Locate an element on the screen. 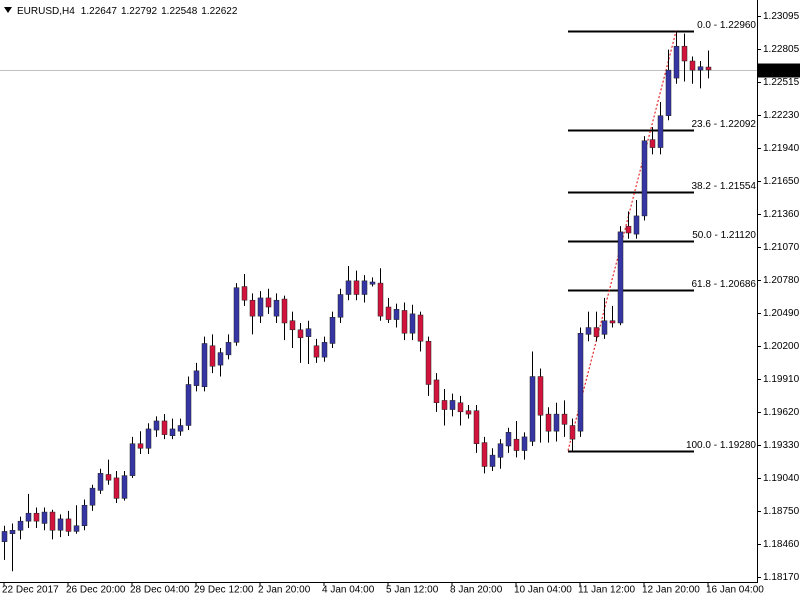 This screenshot has height=600, width=800. y-tick-label: 1.18170 is located at coordinates (781, 577).